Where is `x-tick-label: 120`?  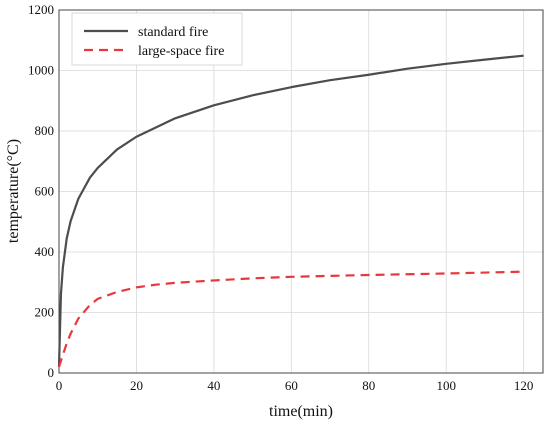 x-tick-label: 120 is located at coordinates (524, 385).